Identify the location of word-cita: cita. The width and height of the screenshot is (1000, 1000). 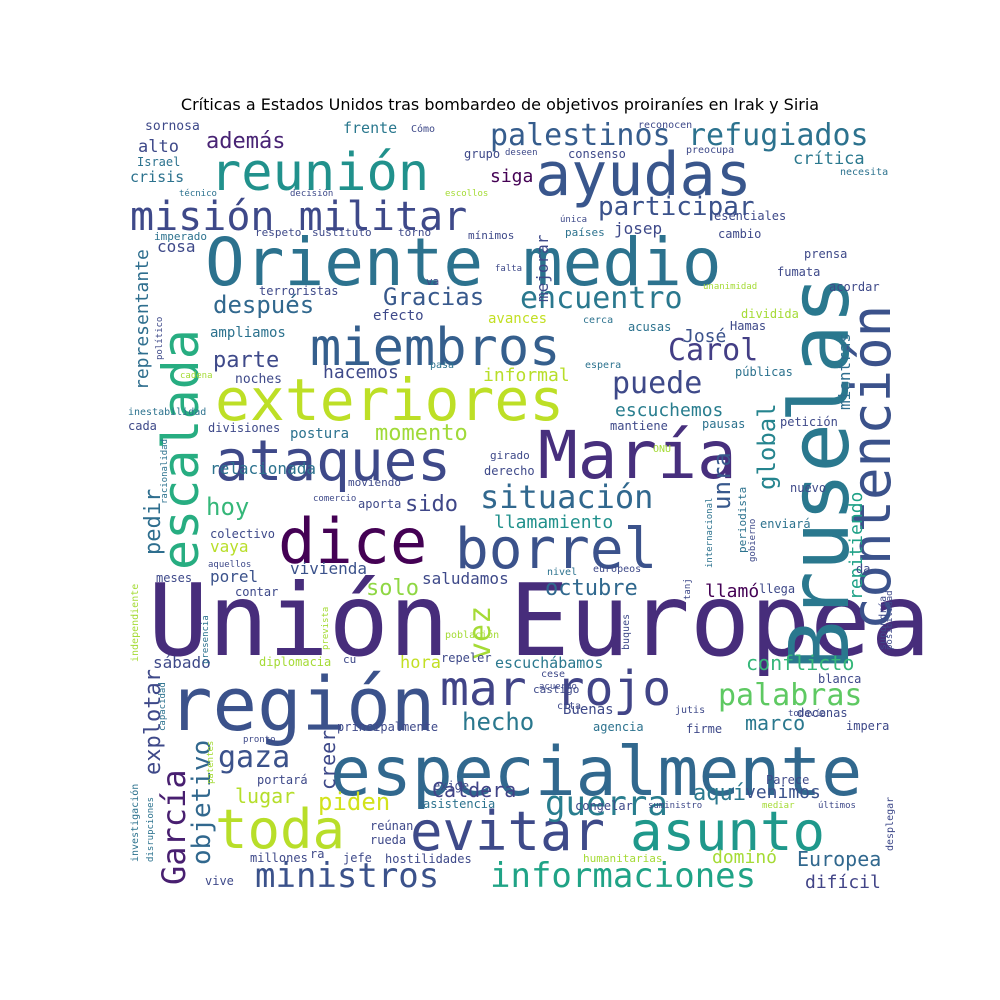
(569, 706).